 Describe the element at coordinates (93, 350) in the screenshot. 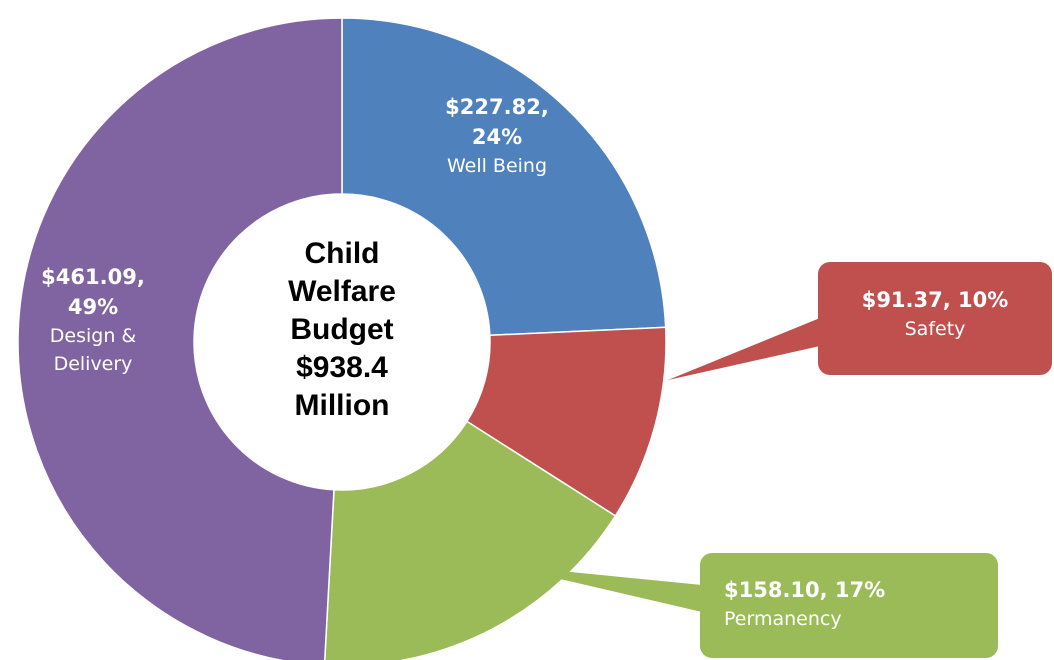

I see `category-label: Design & Delivery` at that location.